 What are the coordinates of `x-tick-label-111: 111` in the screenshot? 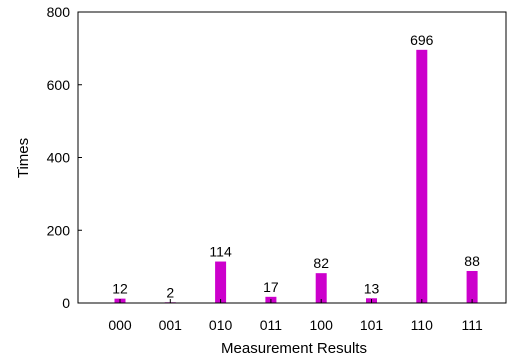 It's located at (471, 325).